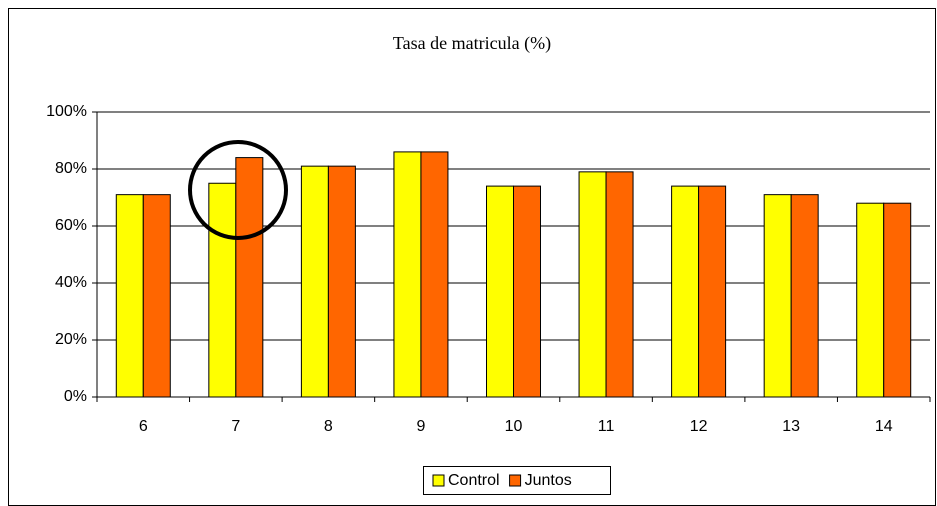 The height and width of the screenshot is (506, 937). I want to click on x-tick-label: 14, so click(884, 426).